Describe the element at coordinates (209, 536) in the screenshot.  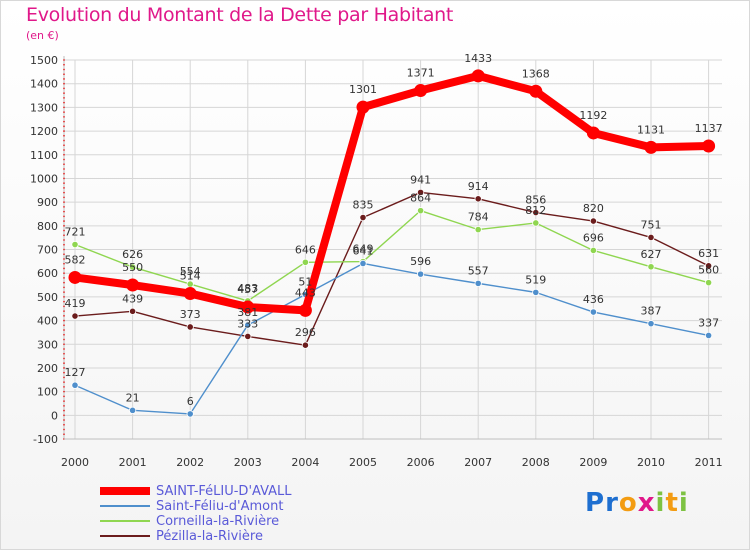
I see `legend-label: Pézilla-la-Rivière` at that location.